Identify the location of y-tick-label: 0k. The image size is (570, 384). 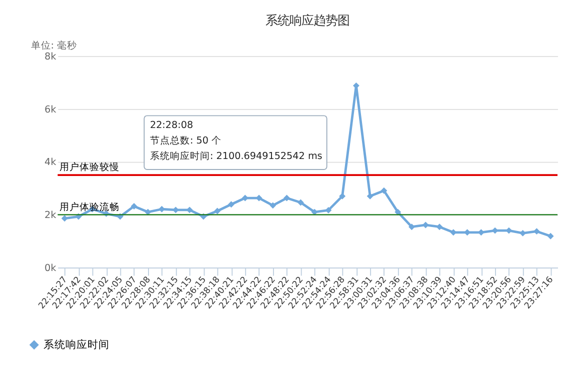
(50, 268).